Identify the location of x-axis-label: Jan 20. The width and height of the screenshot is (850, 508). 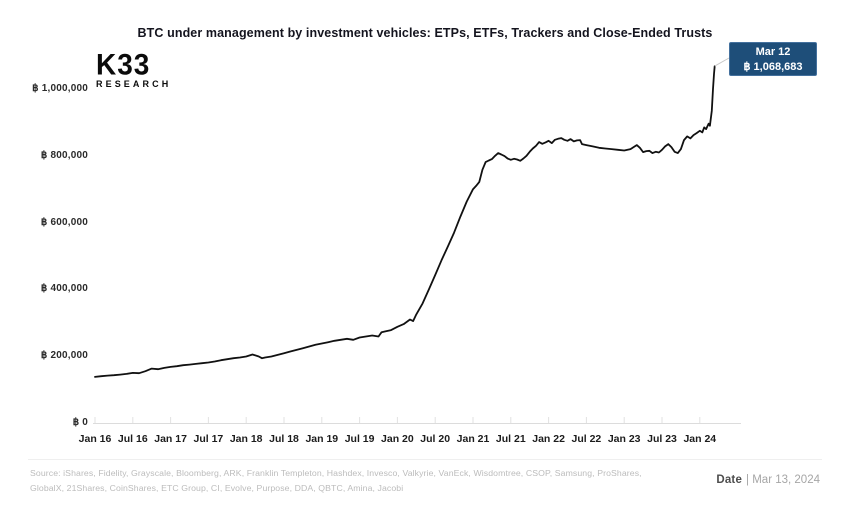
(397, 439).